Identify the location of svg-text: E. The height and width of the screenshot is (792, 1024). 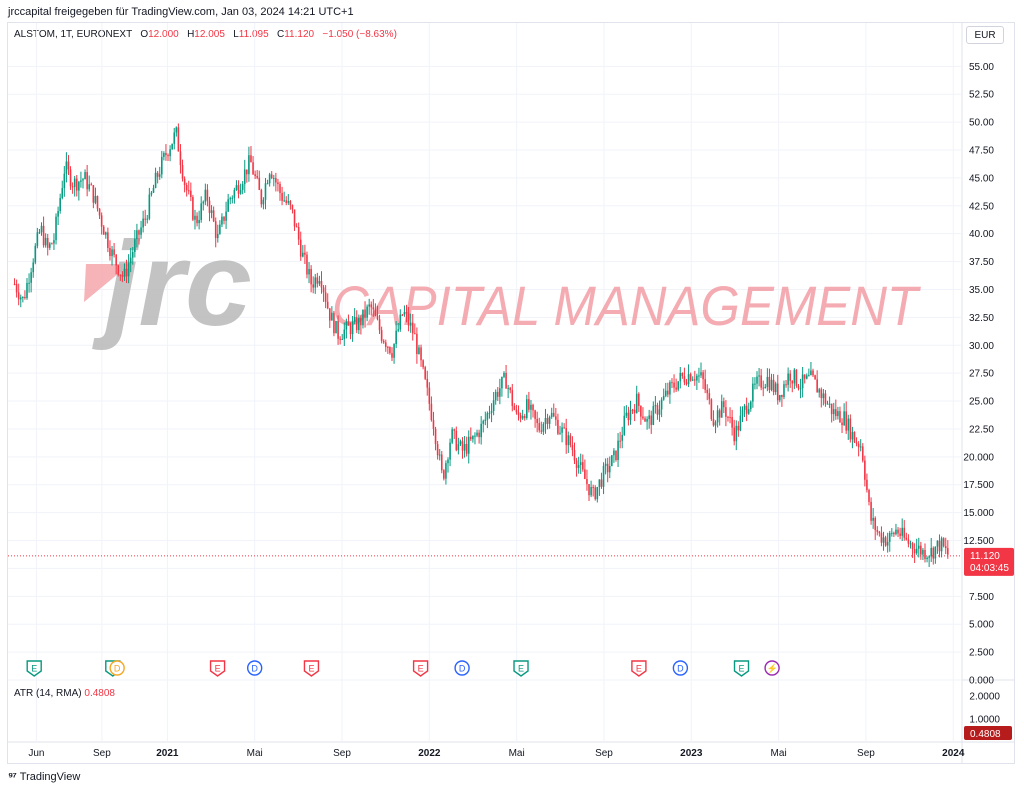
(421, 669).